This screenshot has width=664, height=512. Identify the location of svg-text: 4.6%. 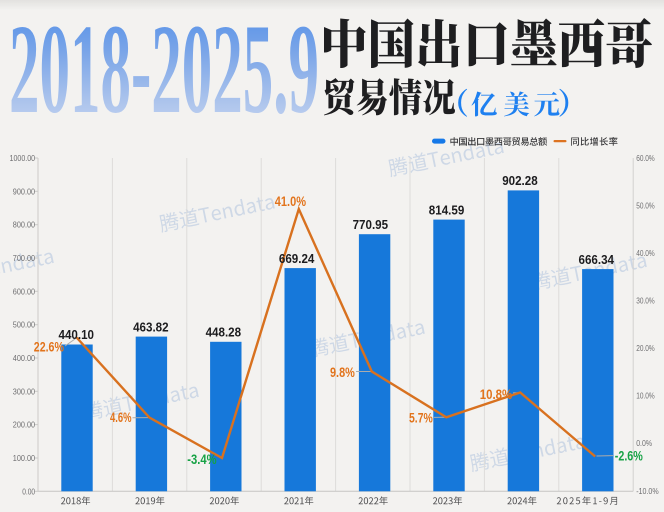
(121, 417).